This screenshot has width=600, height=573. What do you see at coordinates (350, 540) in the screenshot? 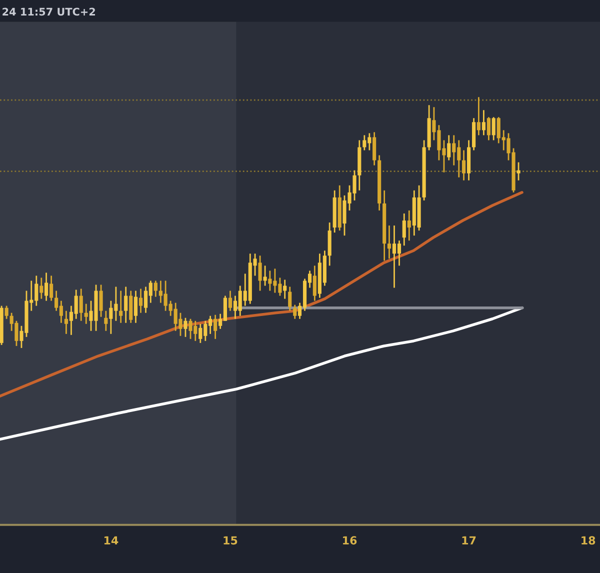
I see `x-tick-label: 16` at bounding box center [350, 540].